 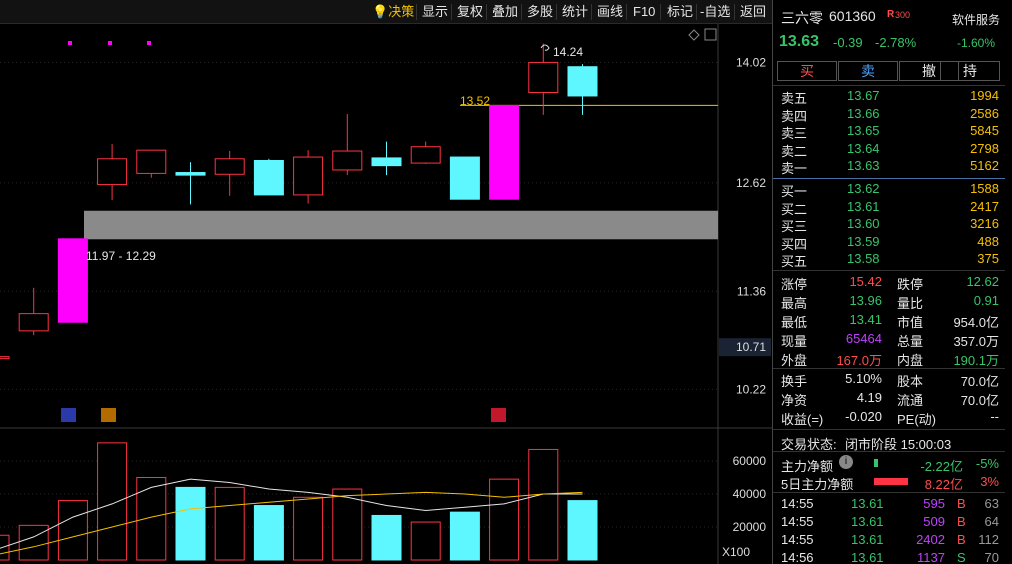 What do you see at coordinates (988, 539) in the screenshot?
I see `tick-count: 112` at bounding box center [988, 539].